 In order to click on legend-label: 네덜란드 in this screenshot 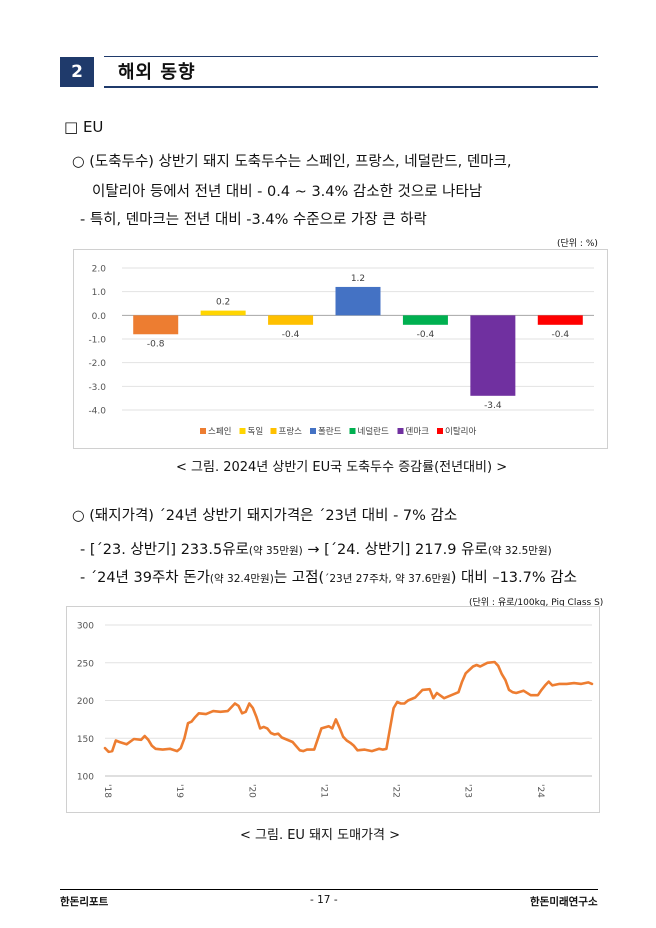, I will do `click(373, 431)`.